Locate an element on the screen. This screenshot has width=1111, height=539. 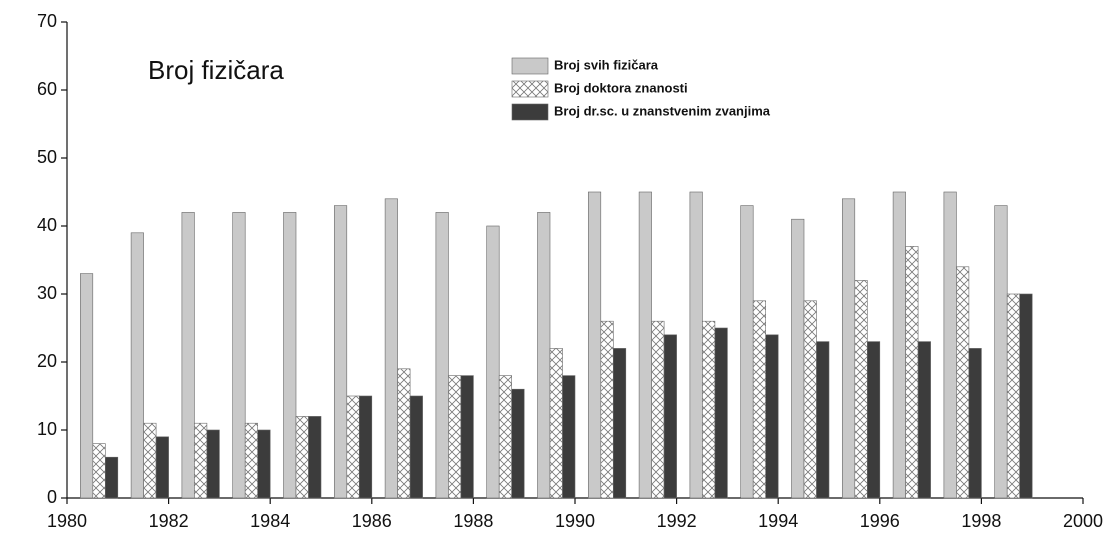
y-tick-label: 40 is located at coordinates (47, 225).